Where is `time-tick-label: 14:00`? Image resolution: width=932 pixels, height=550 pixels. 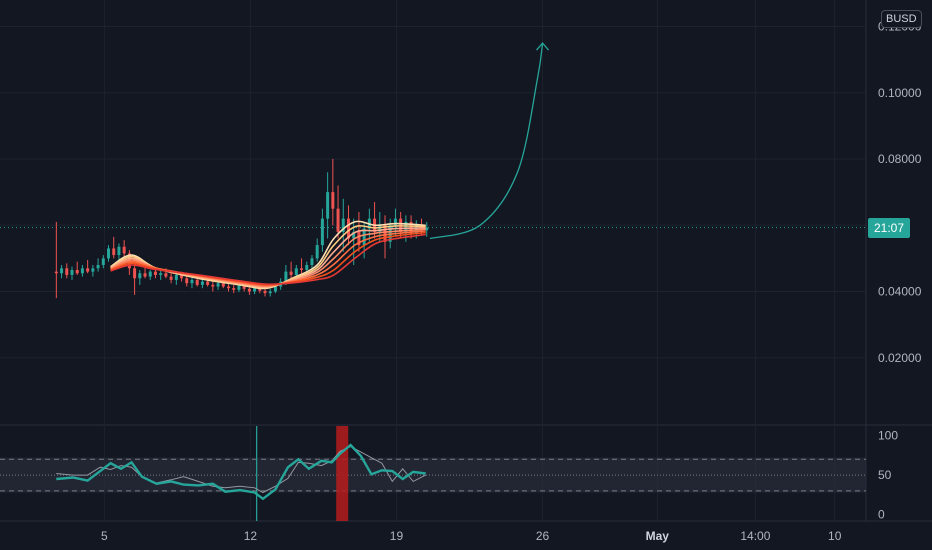
time-tick-label: 14:00 is located at coordinates (755, 536).